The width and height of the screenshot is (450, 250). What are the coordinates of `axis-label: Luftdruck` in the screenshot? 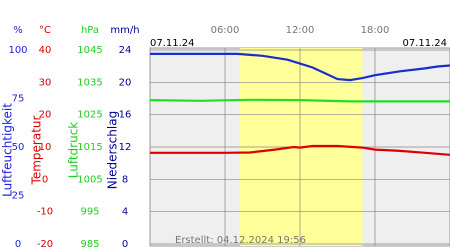 It's located at (74, 150).